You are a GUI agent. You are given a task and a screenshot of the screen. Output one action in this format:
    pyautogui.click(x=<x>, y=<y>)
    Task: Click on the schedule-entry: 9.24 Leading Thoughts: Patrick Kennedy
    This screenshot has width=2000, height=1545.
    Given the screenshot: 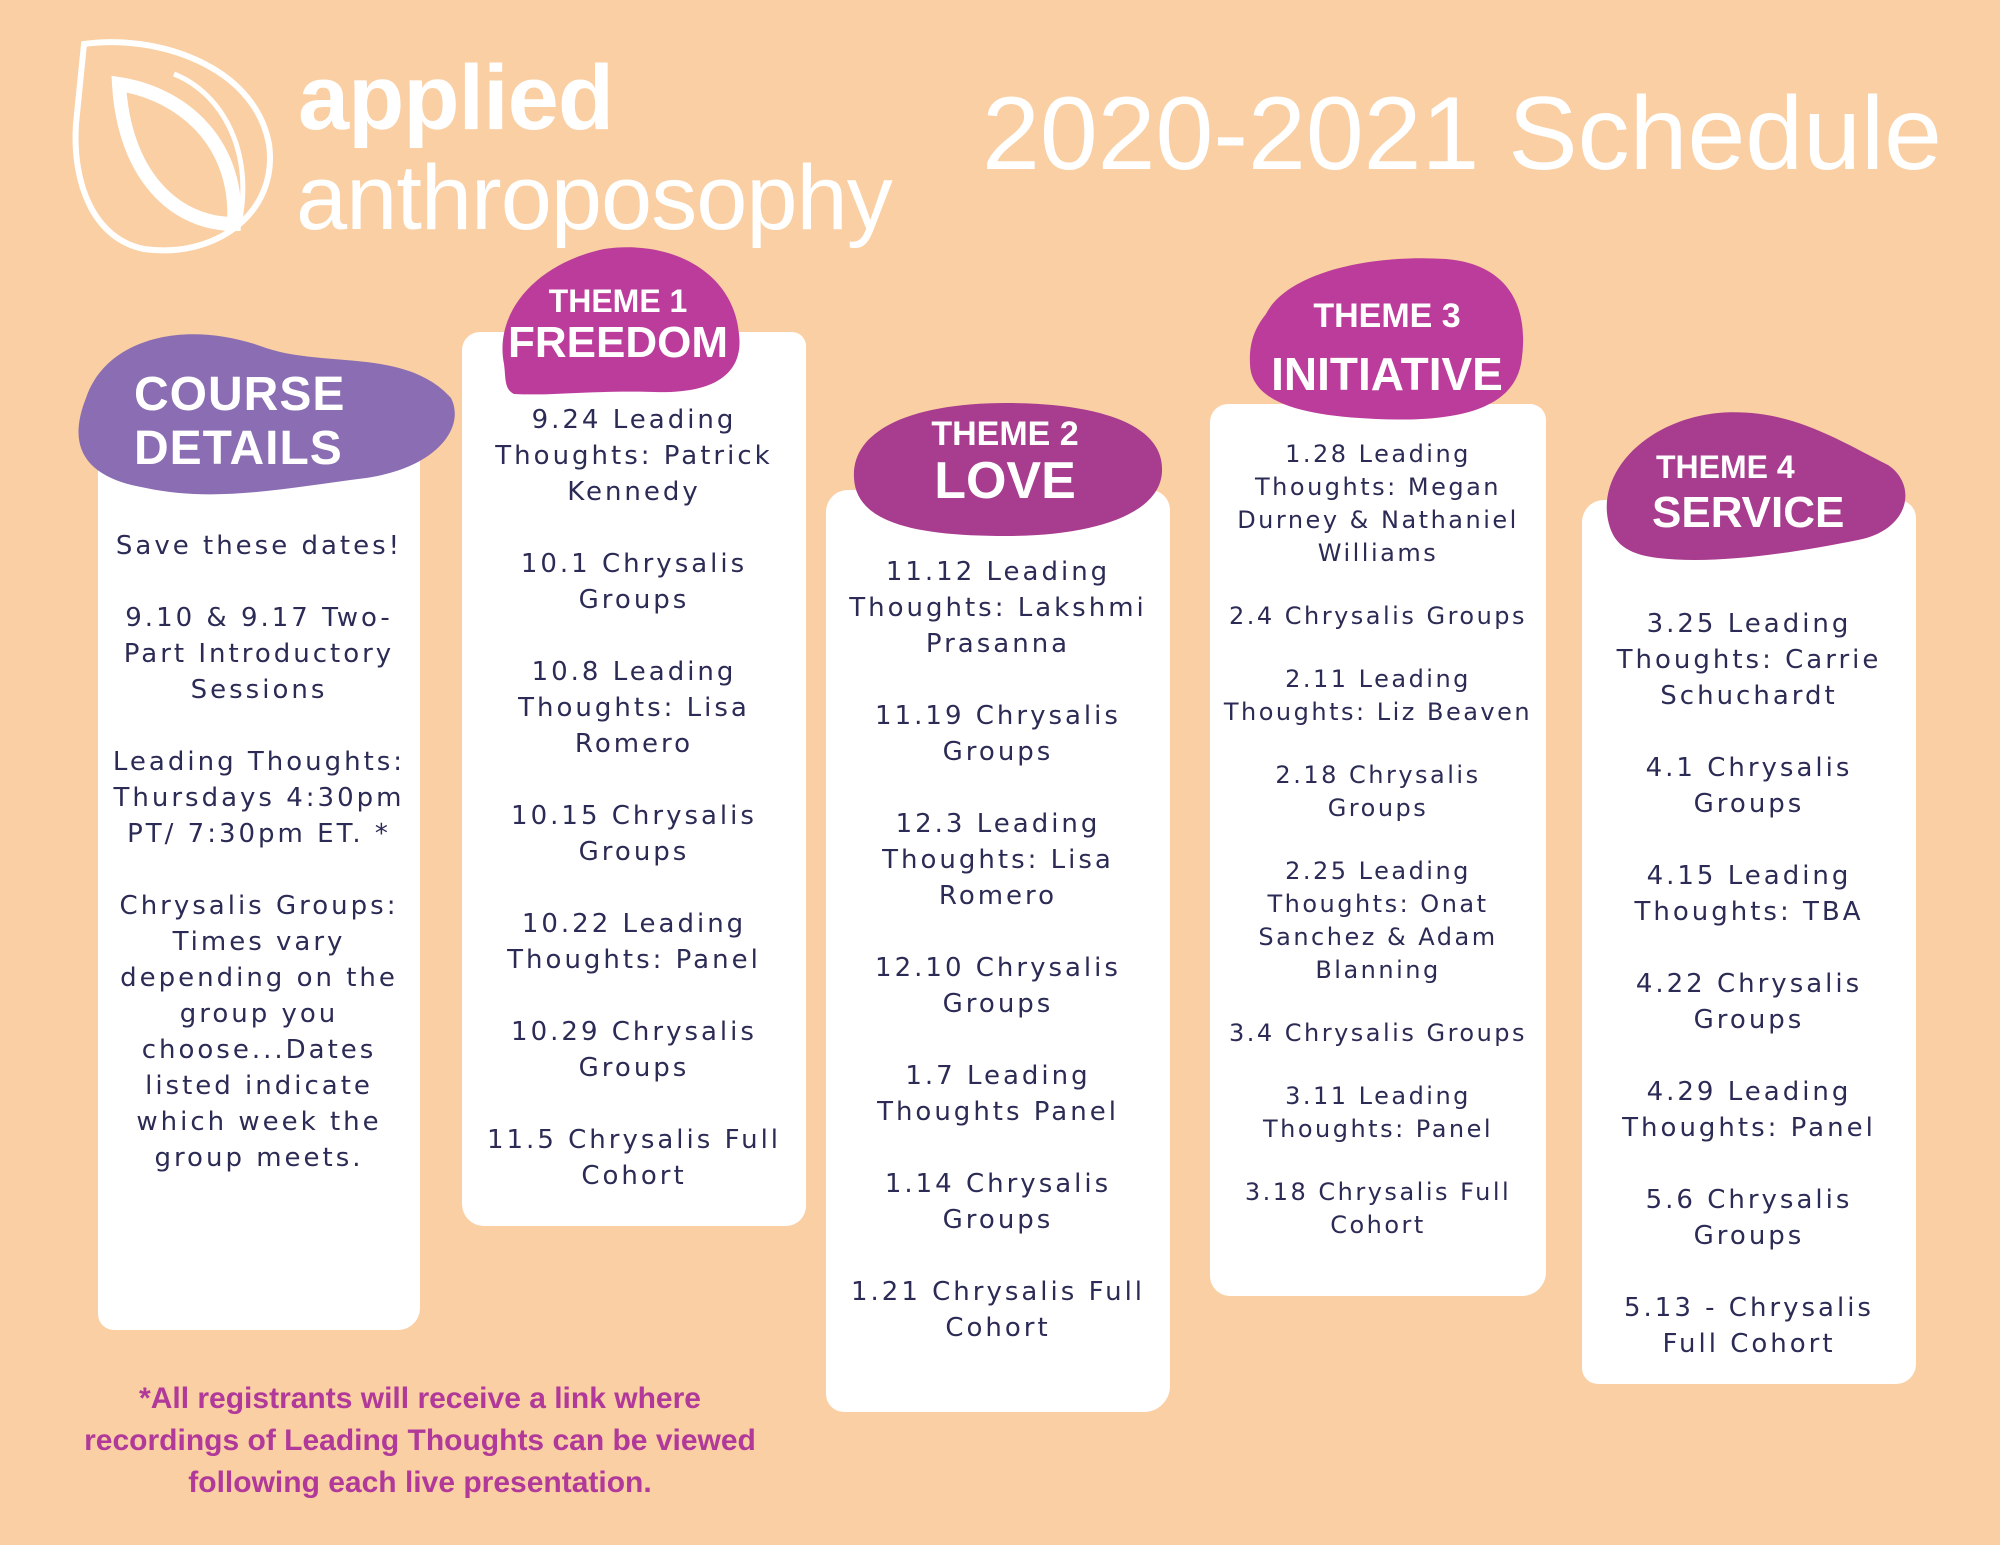 What is the action you would take?
    pyautogui.click(x=634, y=456)
    